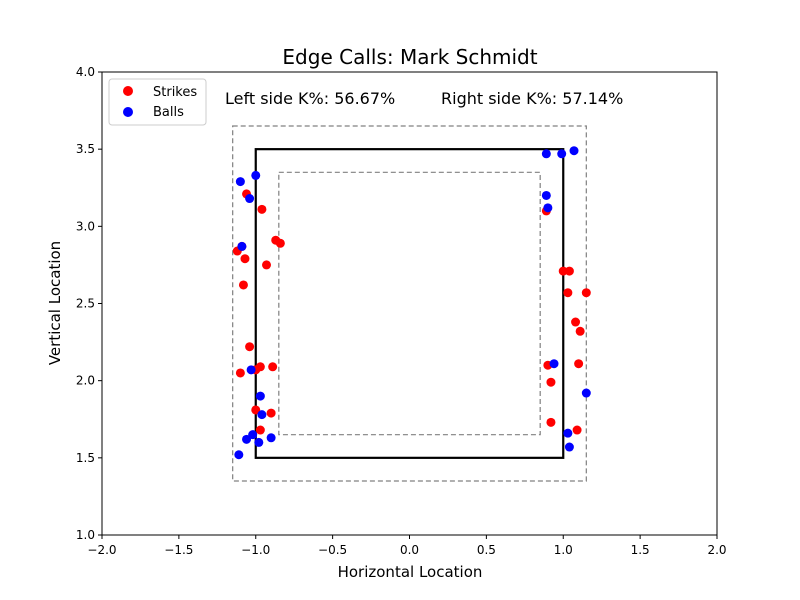 This screenshot has width=800, height=600. I want to click on y-axis-label: Vertical Location, so click(55, 303).